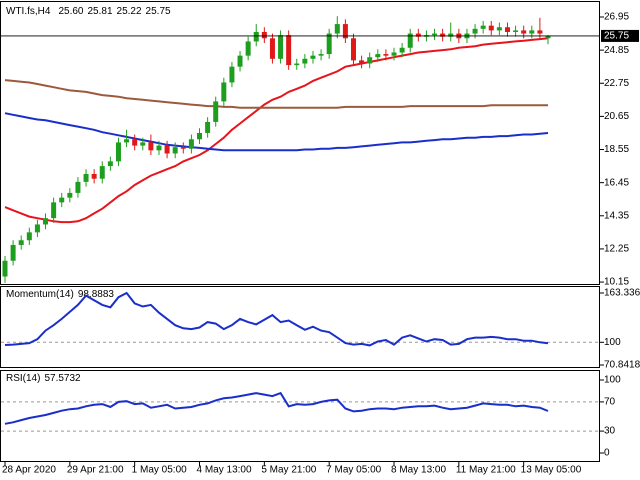  Describe the element at coordinates (616, 215) in the screenshot. I see `y-tick-label: 14.35` at that location.